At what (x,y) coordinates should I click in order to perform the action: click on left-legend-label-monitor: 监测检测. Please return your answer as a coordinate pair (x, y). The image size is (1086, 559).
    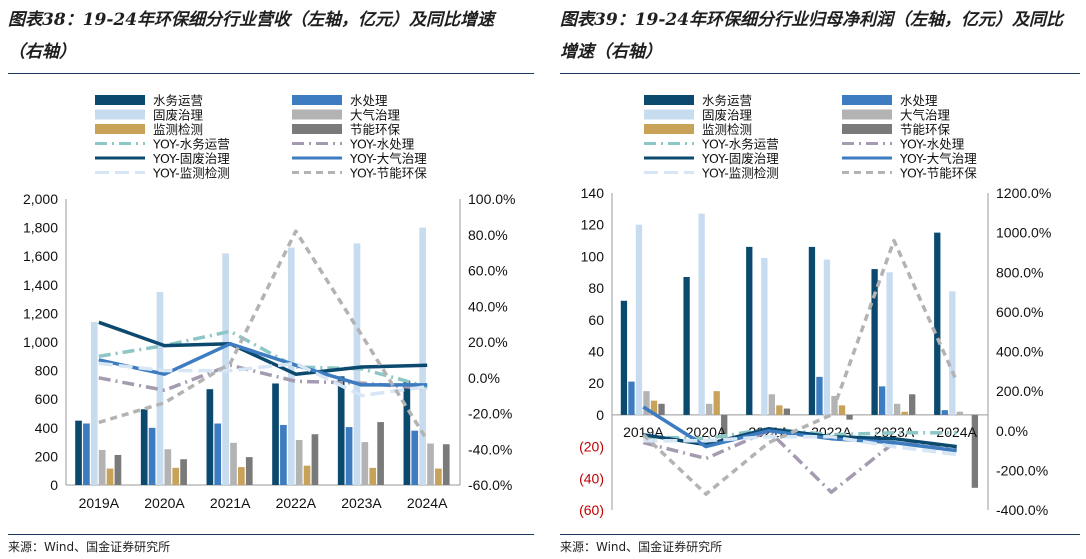
    Looking at the image, I should click on (178, 129).